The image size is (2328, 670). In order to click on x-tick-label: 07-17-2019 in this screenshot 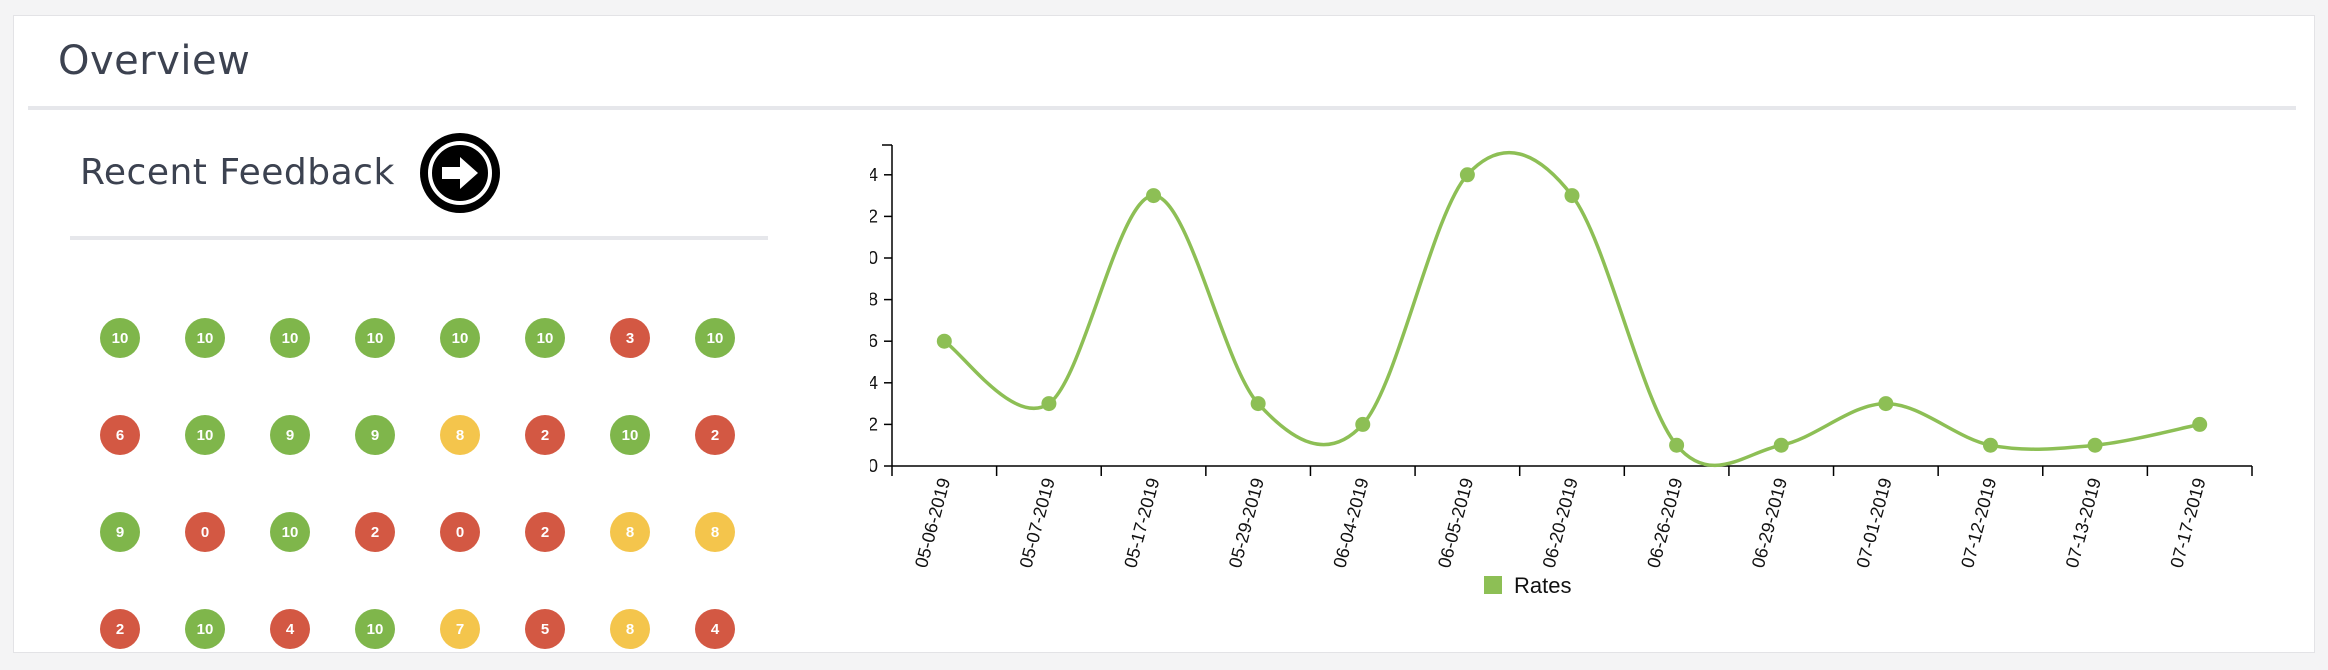, I will do `click(2187, 523)`.